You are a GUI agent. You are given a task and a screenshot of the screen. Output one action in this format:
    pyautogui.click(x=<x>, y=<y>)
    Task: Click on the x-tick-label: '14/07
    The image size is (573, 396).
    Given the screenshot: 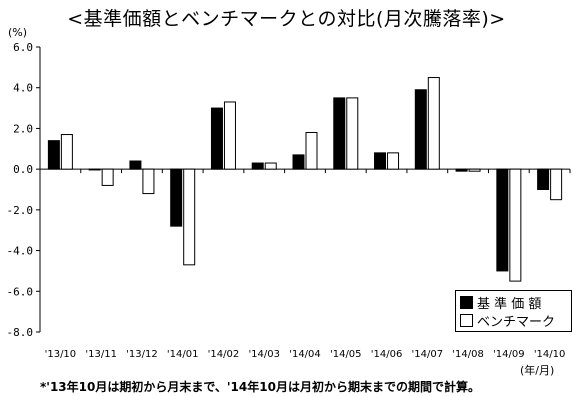 What is the action you would take?
    pyautogui.click(x=428, y=354)
    